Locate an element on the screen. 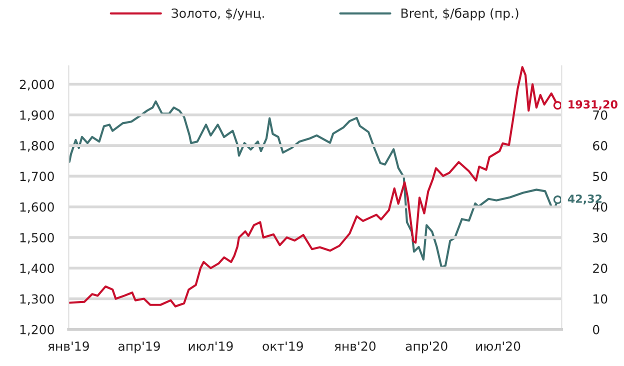 The width and height of the screenshot is (624, 366). x-tick-label: июл'19 is located at coordinates (210, 346).